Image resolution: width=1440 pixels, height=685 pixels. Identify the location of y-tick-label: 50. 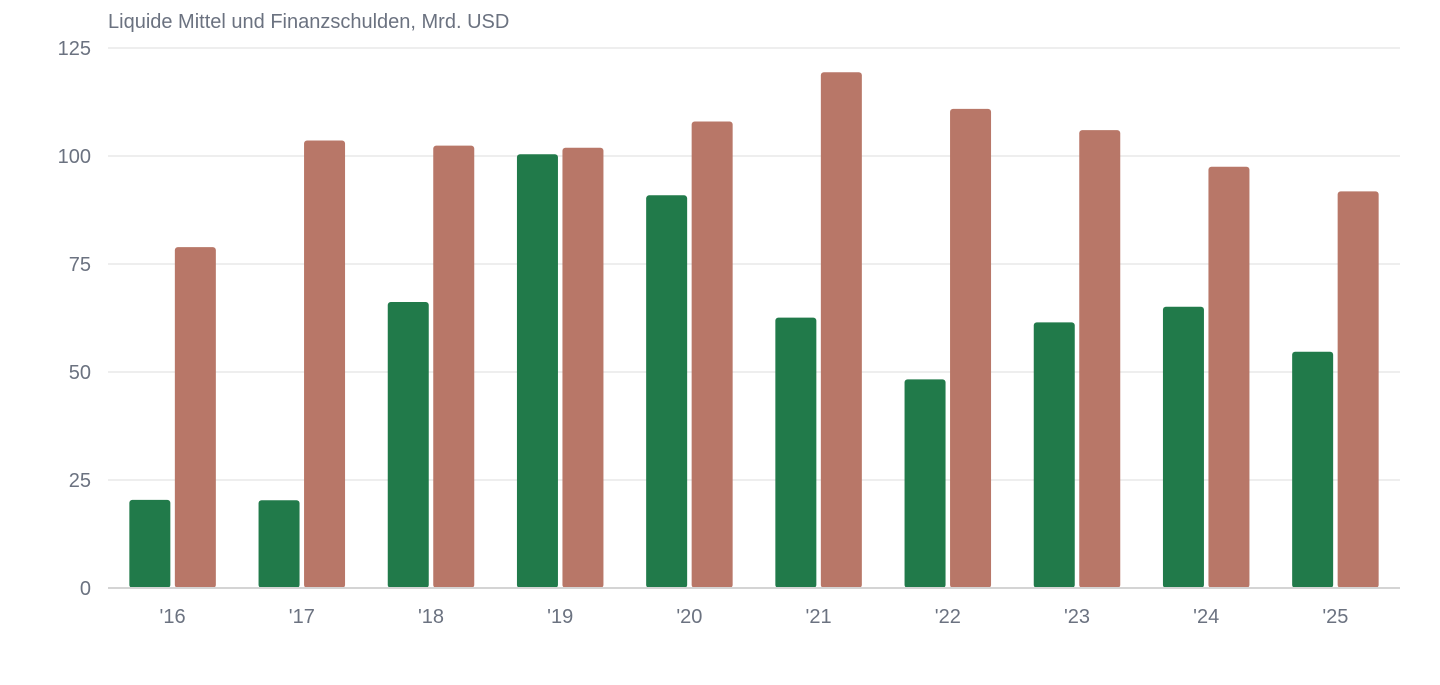
(80, 373).